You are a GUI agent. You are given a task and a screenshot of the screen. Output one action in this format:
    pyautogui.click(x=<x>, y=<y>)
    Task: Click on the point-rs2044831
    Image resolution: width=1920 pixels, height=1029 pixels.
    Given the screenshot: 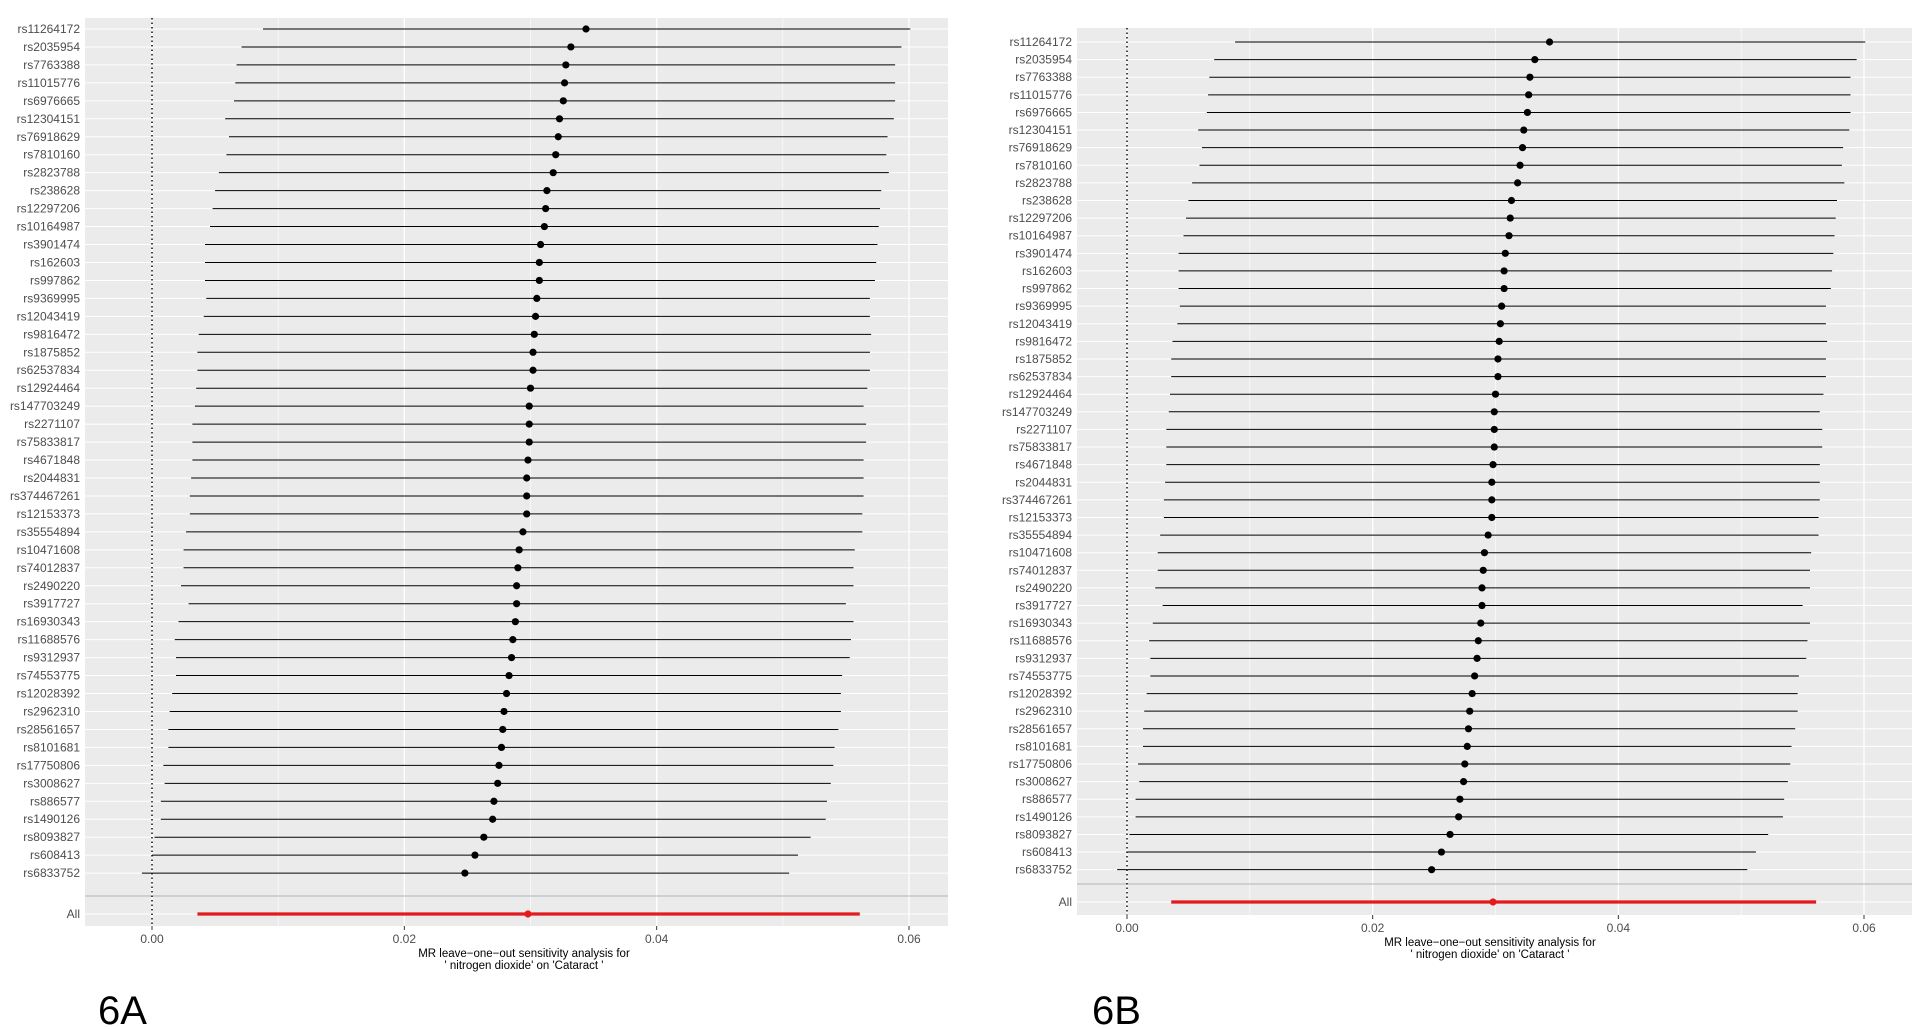 What is the action you would take?
    pyautogui.click(x=1492, y=482)
    